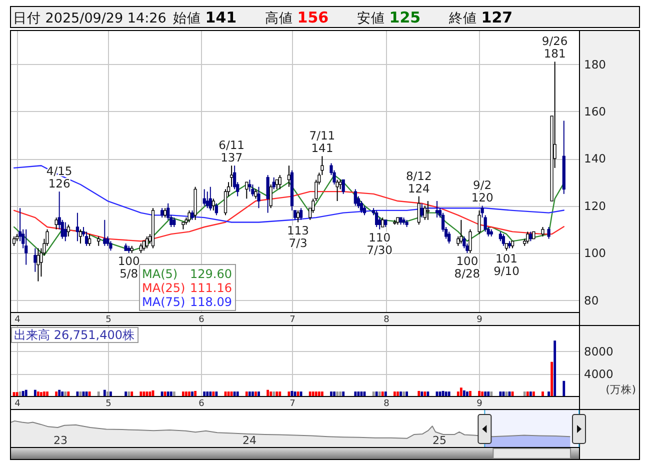  What do you see at coordinates (595, 64) in the screenshot?
I see `y-tick-label: 180` at bounding box center [595, 64].